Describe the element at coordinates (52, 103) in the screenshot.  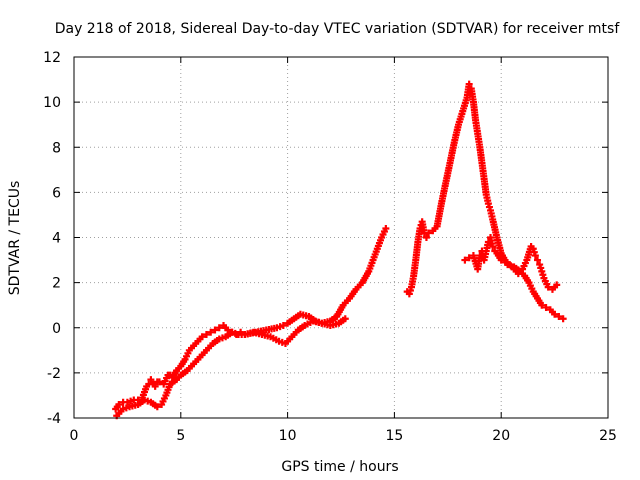
I see `y-tick-label: 10` at that location.